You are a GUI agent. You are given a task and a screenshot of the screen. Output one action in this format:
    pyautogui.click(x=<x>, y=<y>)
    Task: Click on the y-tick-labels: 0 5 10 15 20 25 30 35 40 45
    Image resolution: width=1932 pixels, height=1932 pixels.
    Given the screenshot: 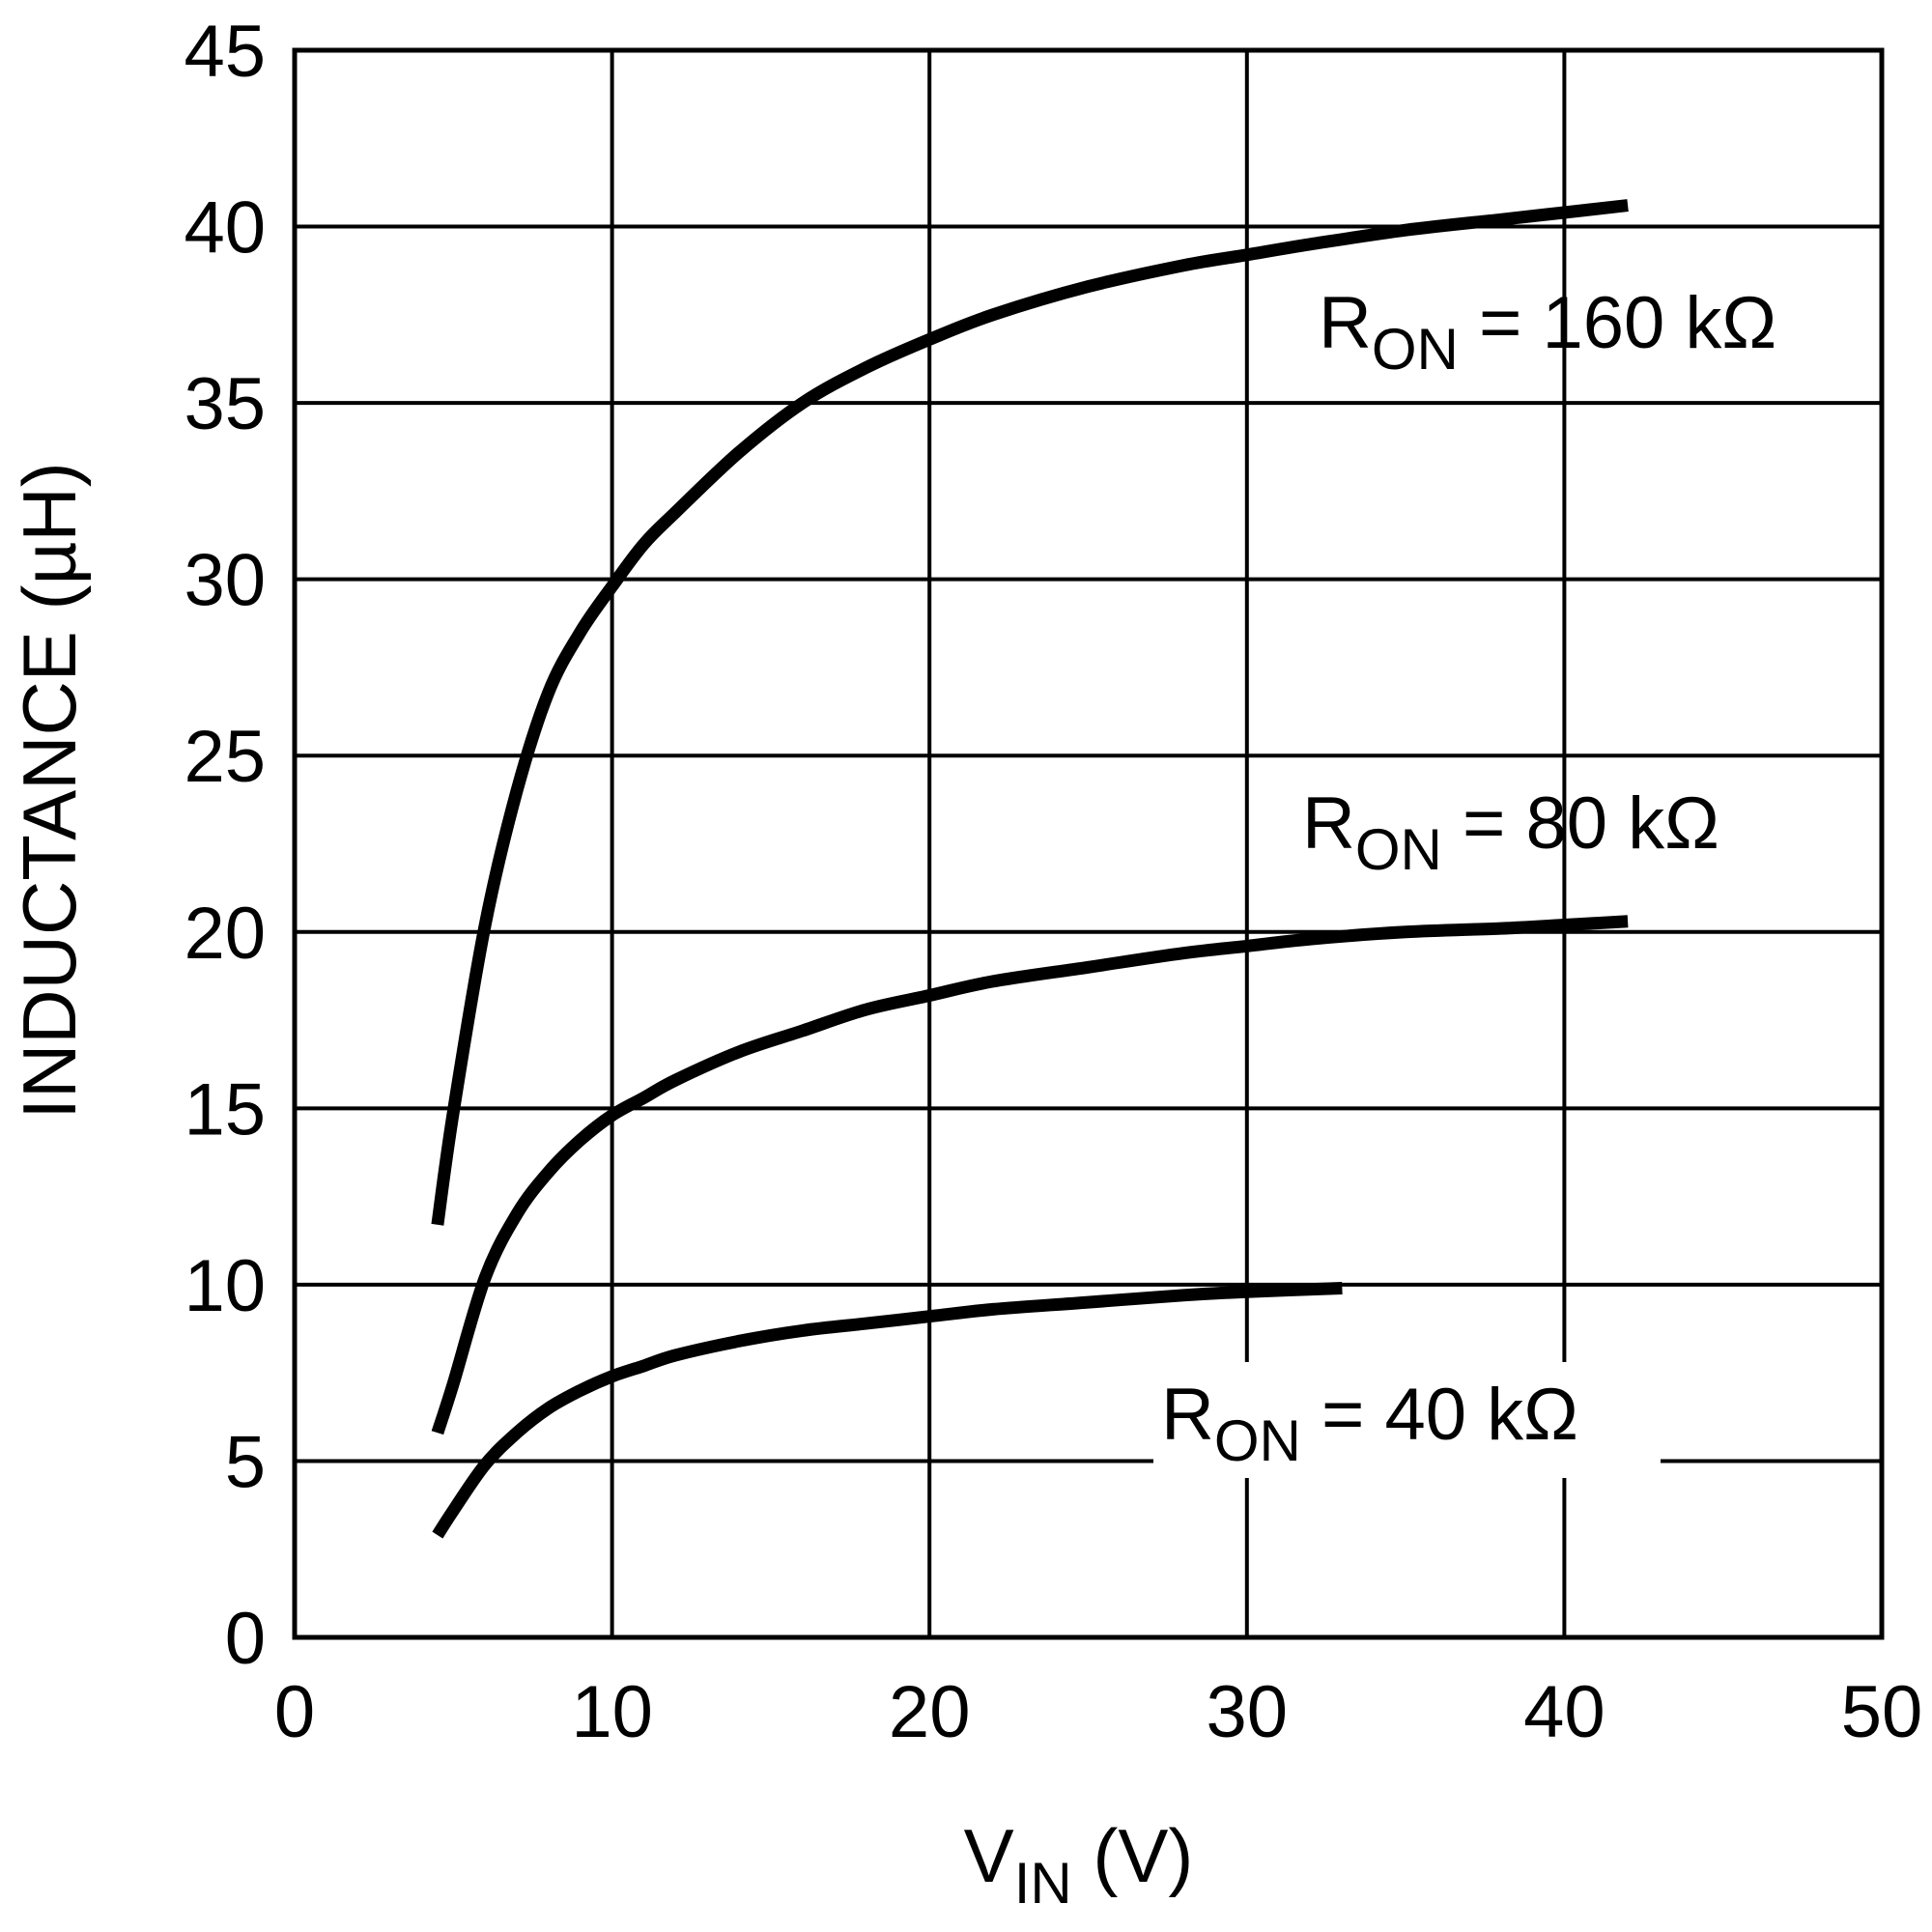 What is the action you would take?
    pyautogui.click(x=225, y=845)
    